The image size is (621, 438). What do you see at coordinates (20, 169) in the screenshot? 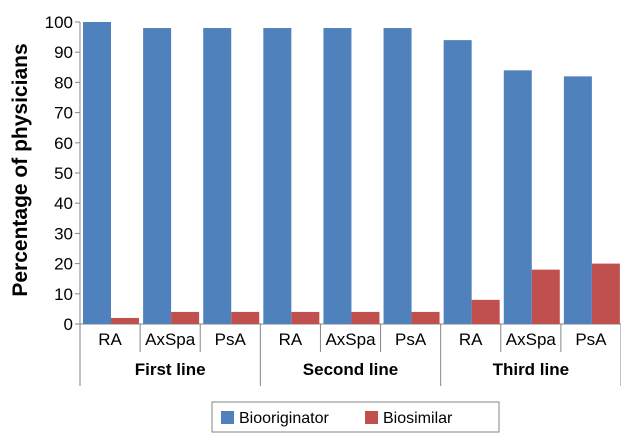
I see `y-axis-label: Percentage of physicians` at bounding box center [20, 169].